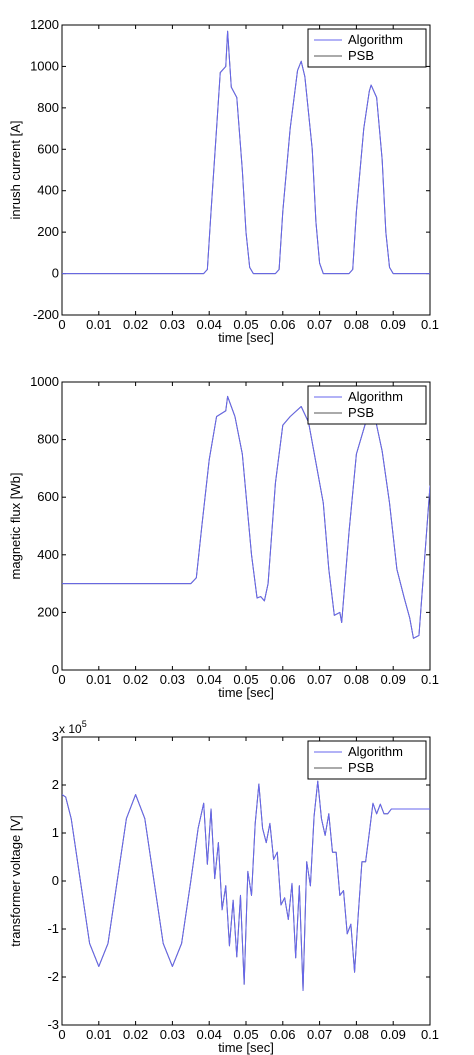  Describe the element at coordinates (53, 928) in the screenshot. I see `y-tick-label: -1` at that location.